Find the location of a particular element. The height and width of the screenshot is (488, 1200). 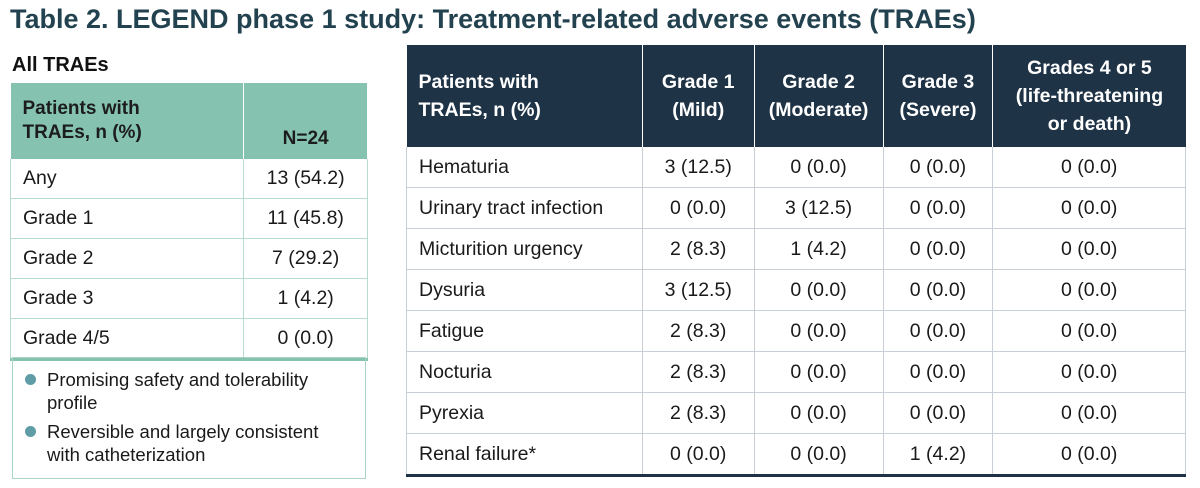

all-traes-header-row: Patients with TRAEs, n (%) N=24 is located at coordinates (189, 121).